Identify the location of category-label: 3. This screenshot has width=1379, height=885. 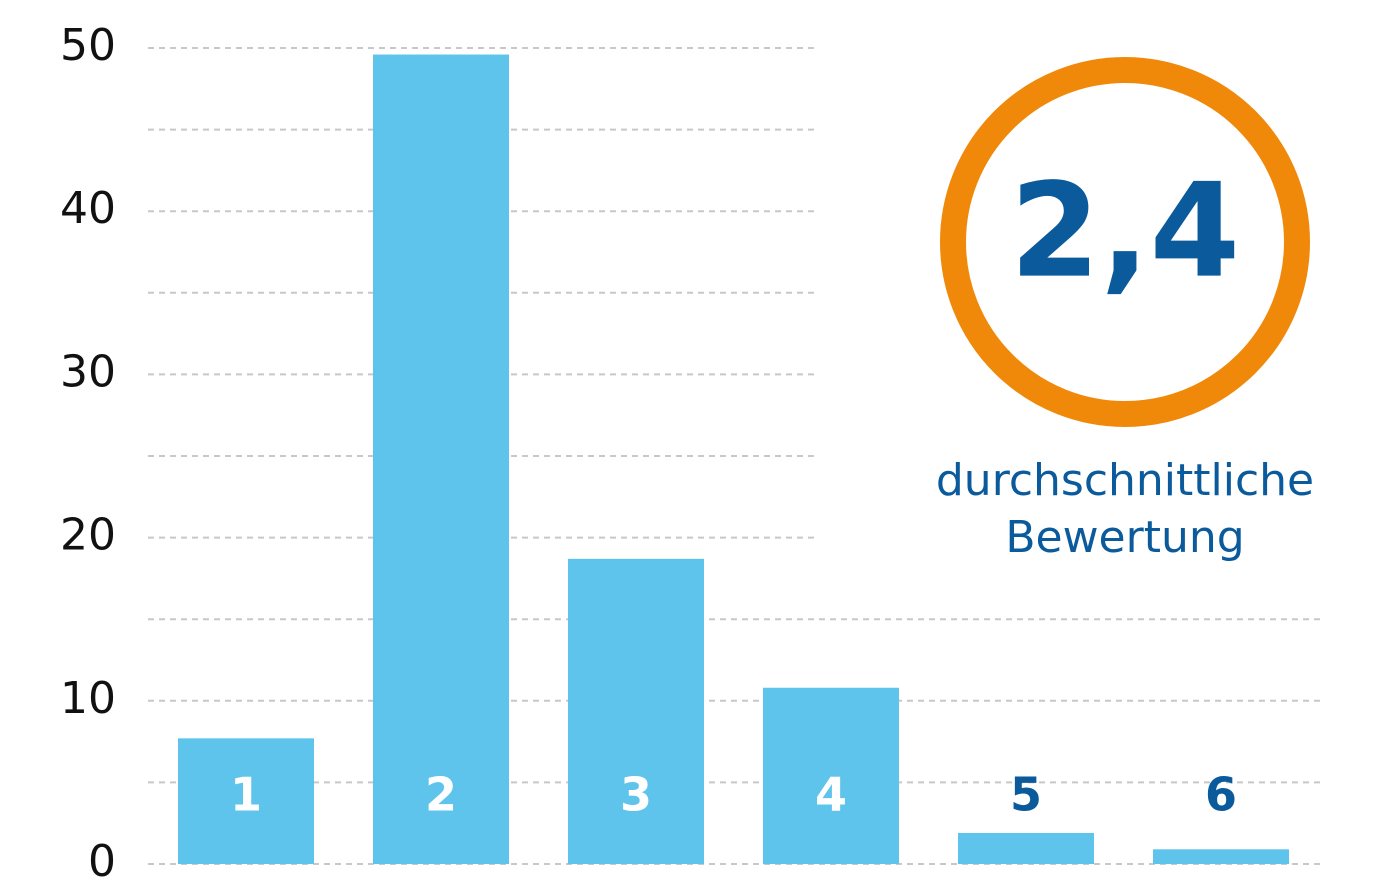
(636, 795).